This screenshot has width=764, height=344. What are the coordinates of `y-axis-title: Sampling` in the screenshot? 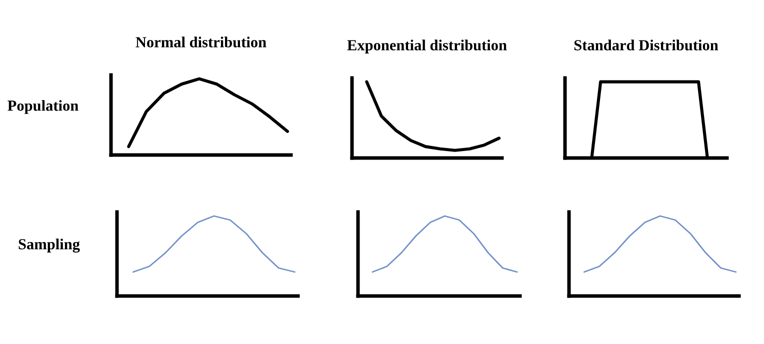 It's located at (49, 245).